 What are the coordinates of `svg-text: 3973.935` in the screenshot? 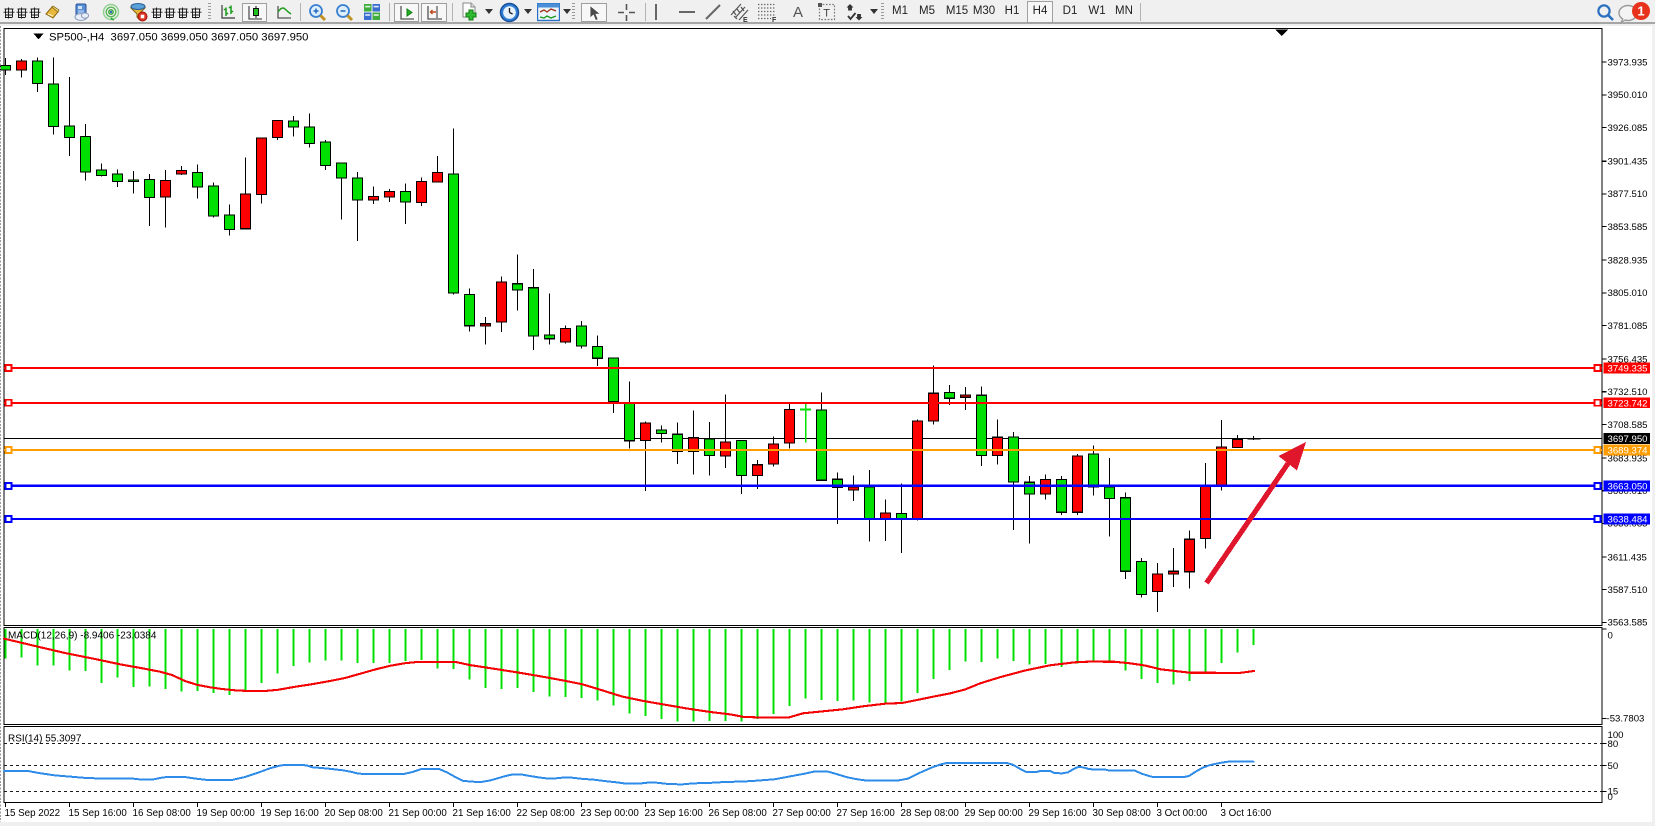 It's located at (1628, 62).